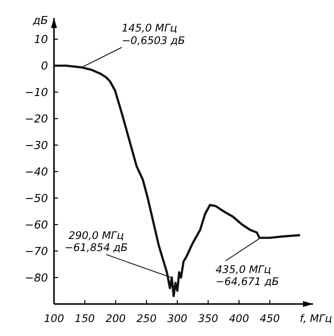 This screenshot has width=334, height=336. What do you see at coordinates (41, 39) in the screenshot?
I see `y-tick-label: 10` at bounding box center [41, 39].